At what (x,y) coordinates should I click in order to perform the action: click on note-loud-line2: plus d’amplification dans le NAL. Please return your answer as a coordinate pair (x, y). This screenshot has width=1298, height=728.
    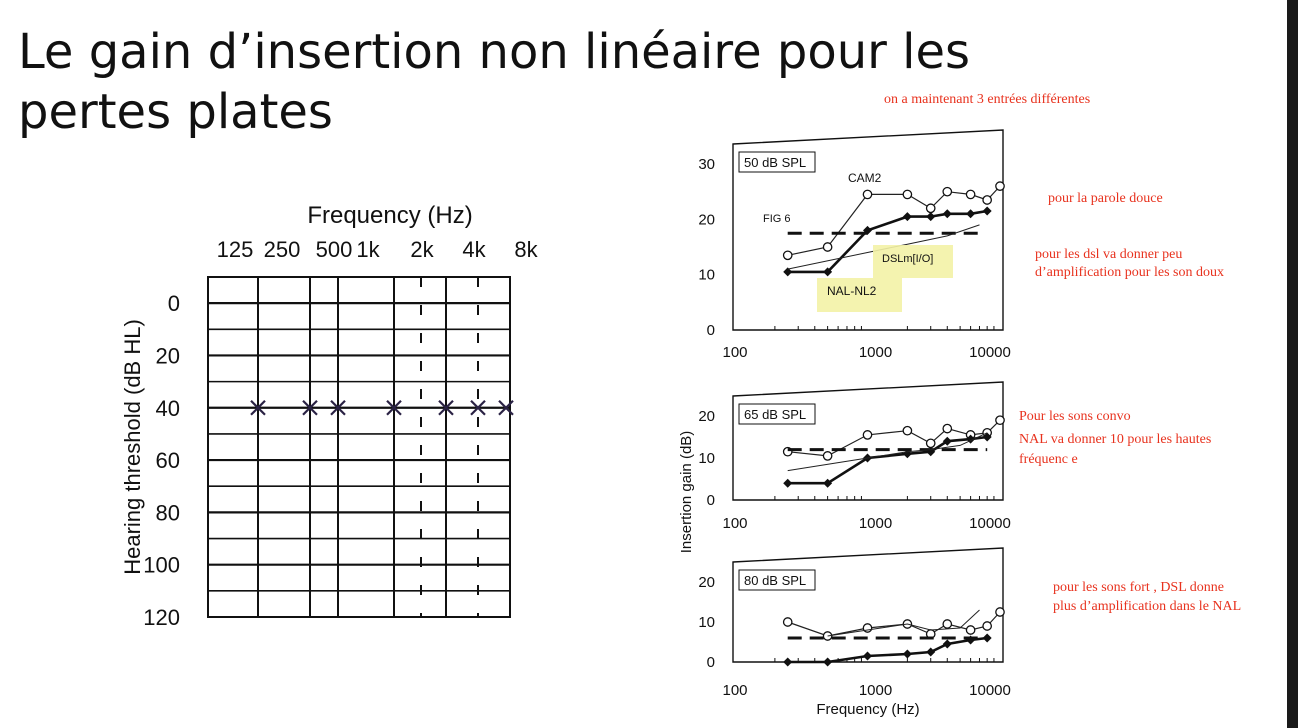
    Looking at the image, I should click on (1147, 606).